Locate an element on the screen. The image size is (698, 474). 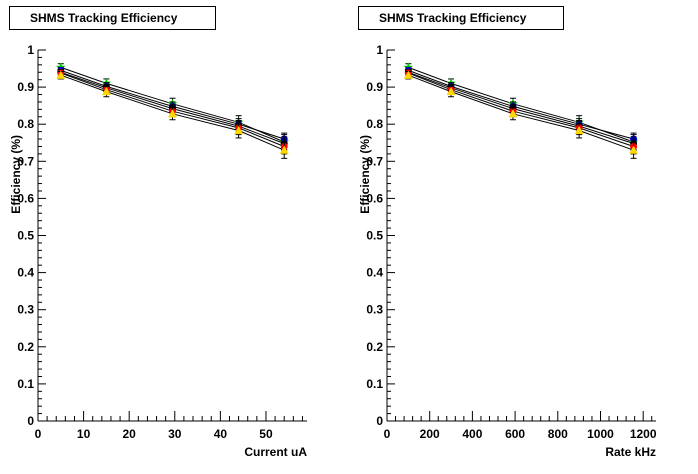
x-tick-label: 30 is located at coordinates (175, 434).